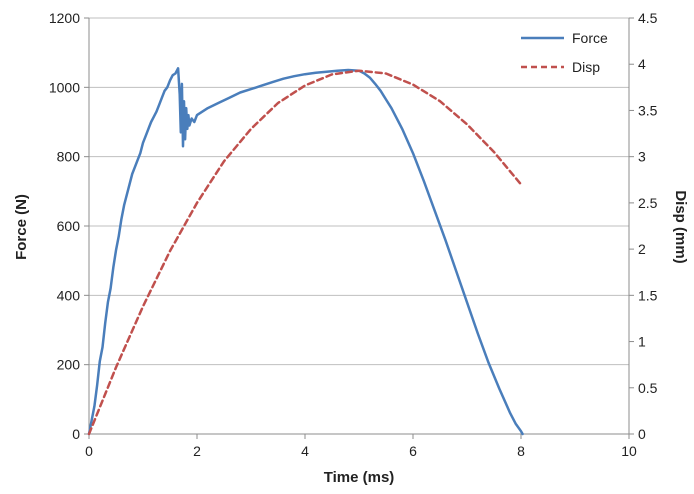 The height and width of the screenshot is (494, 694). Describe the element at coordinates (642, 157) in the screenshot. I see `right-tick-label: 3` at that location.